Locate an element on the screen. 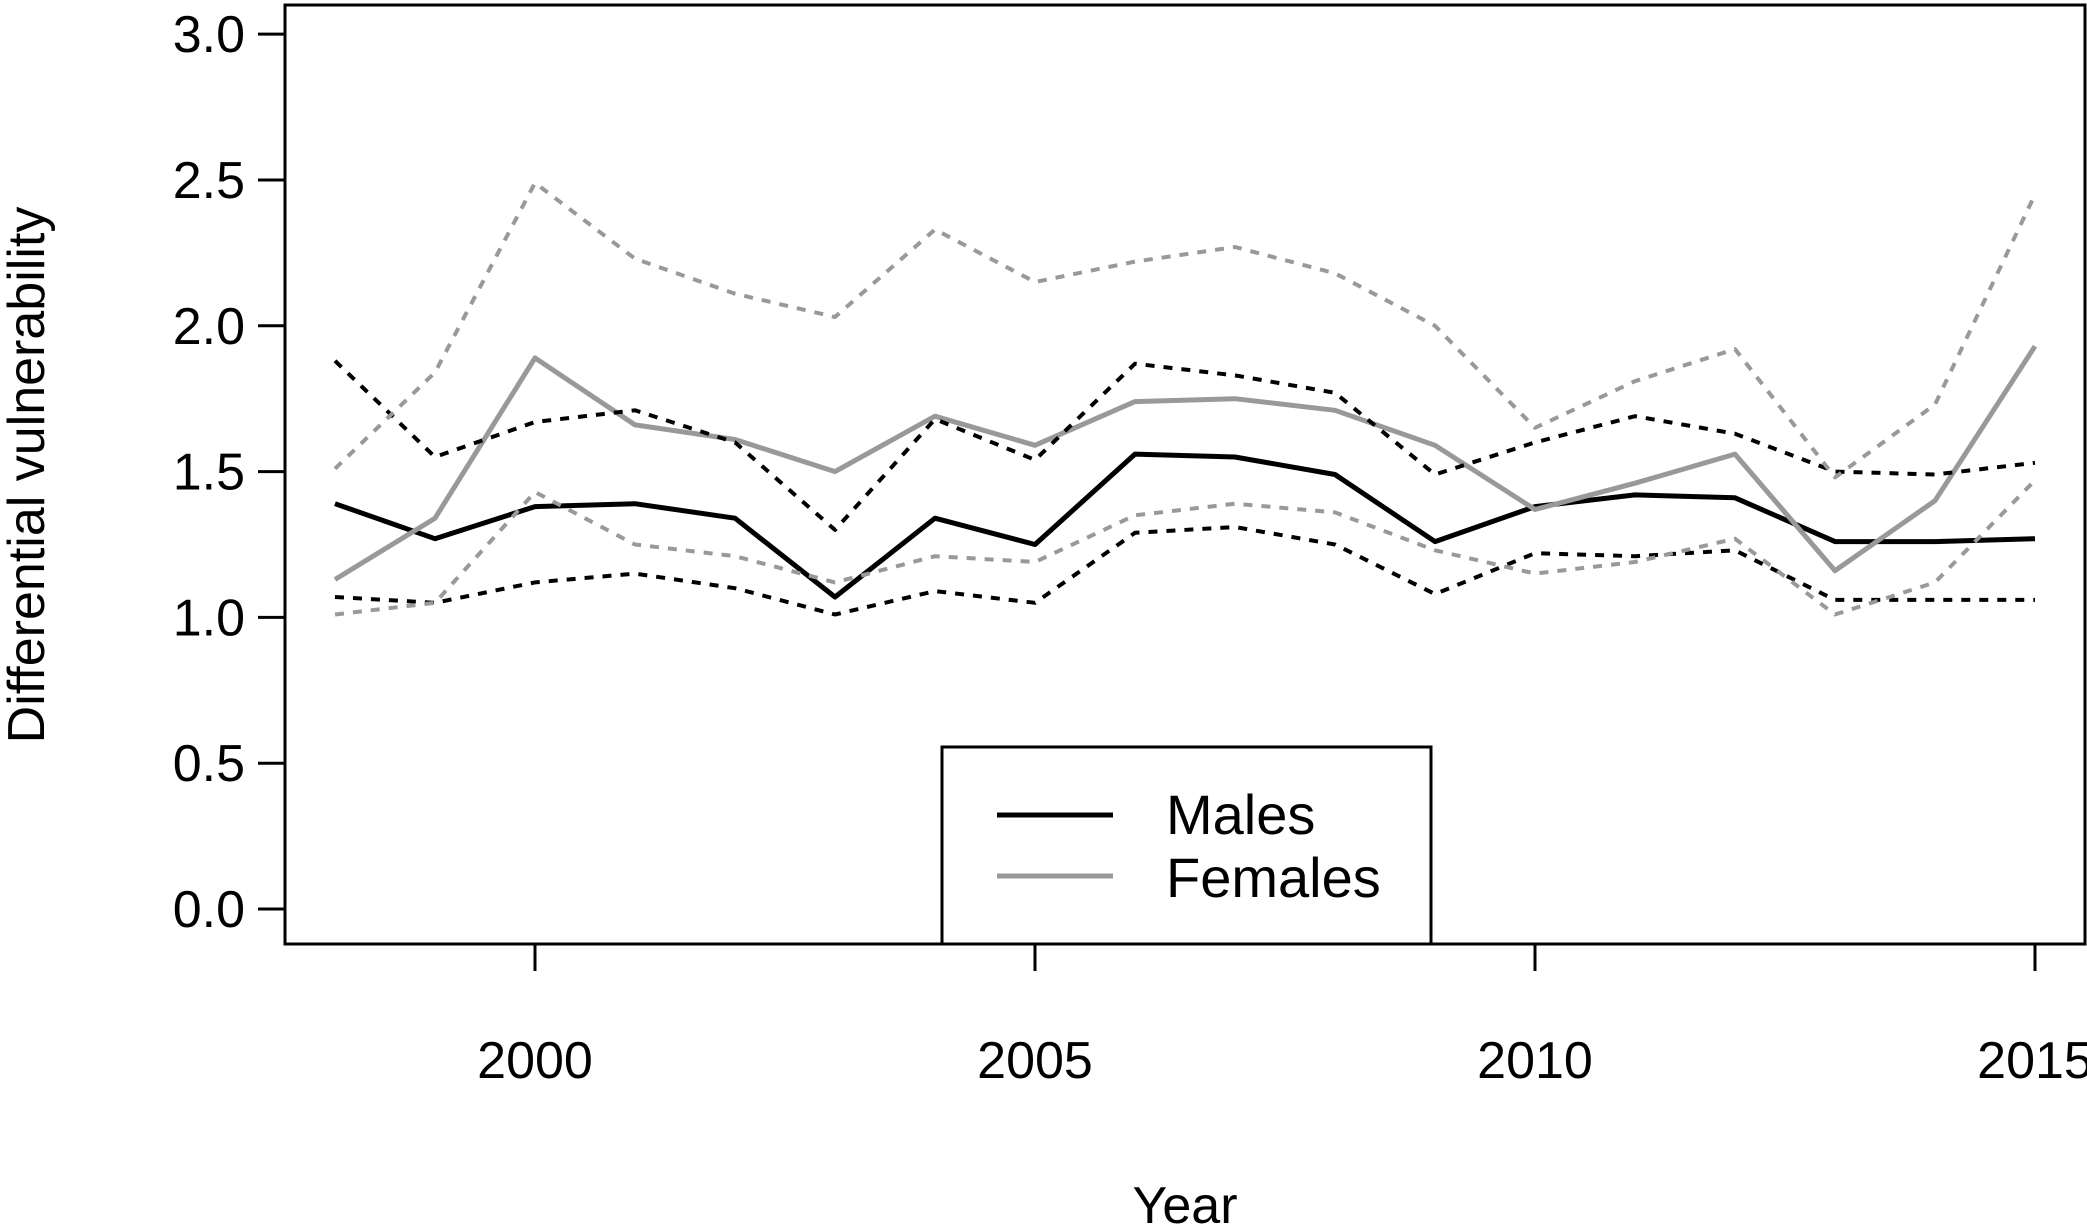 This screenshot has height=1229, width=2087. y-tick-label: 1.0 is located at coordinates (209, 618).